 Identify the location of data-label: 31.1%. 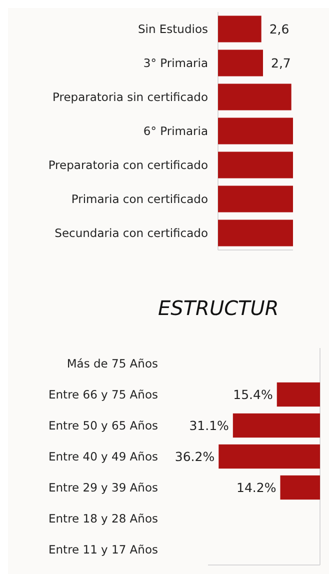
(209, 425).